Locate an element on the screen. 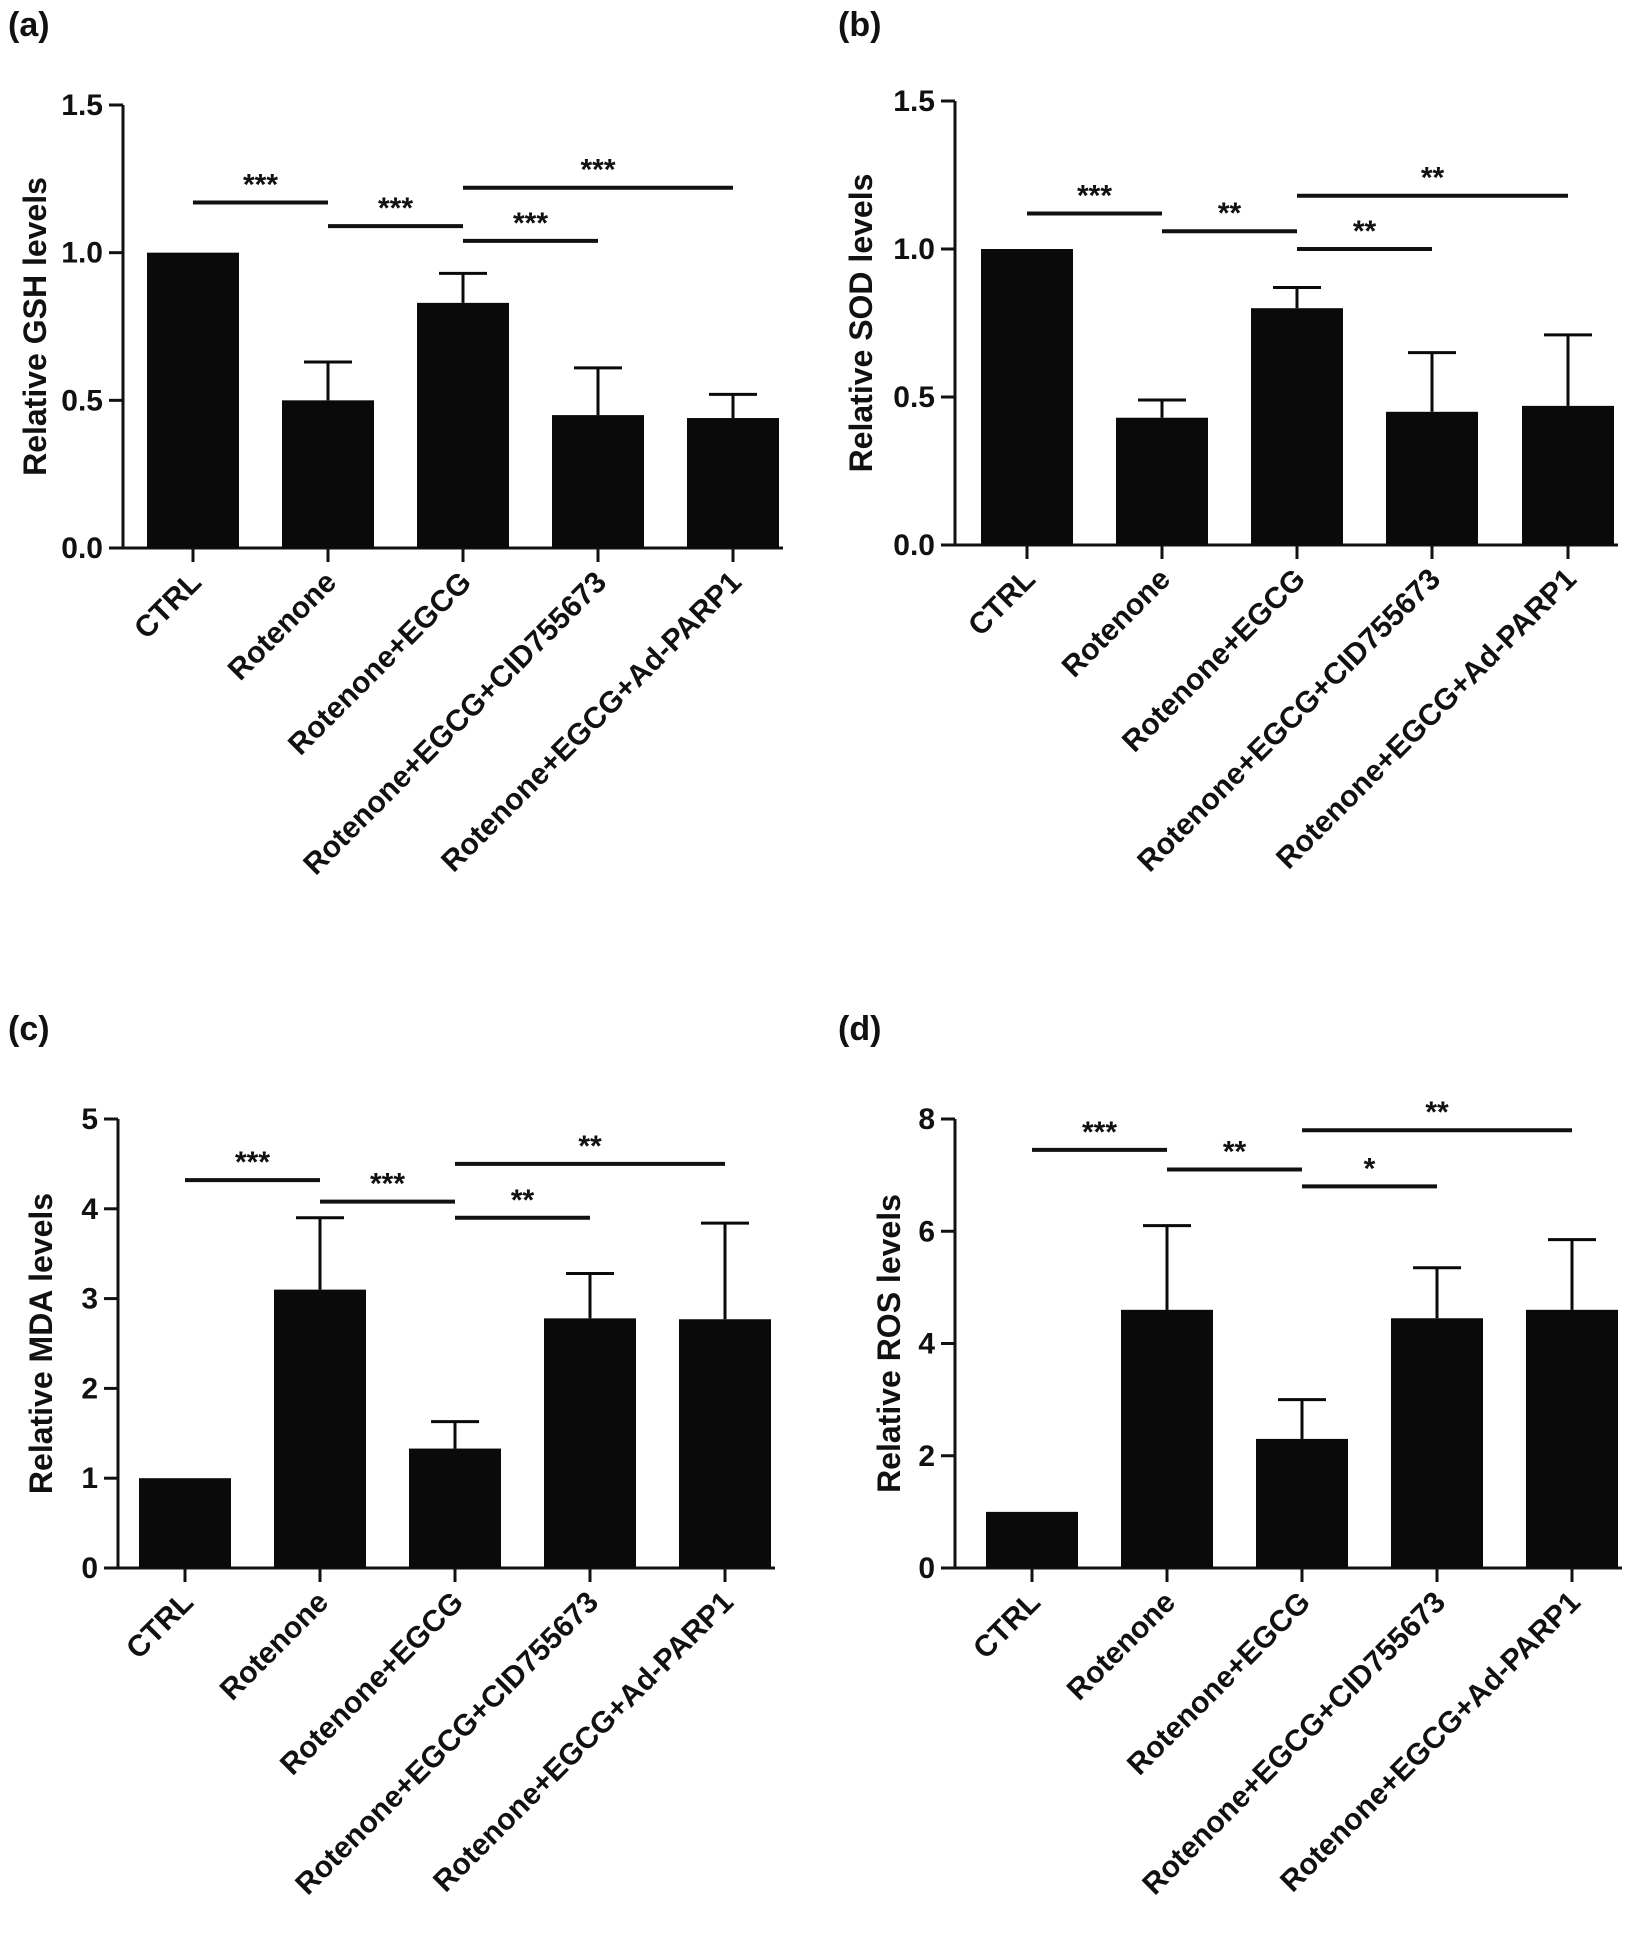 Image resolution: width=1644 pixels, height=1950 pixels. panel-letter: (b) is located at coordinates (859, 25).